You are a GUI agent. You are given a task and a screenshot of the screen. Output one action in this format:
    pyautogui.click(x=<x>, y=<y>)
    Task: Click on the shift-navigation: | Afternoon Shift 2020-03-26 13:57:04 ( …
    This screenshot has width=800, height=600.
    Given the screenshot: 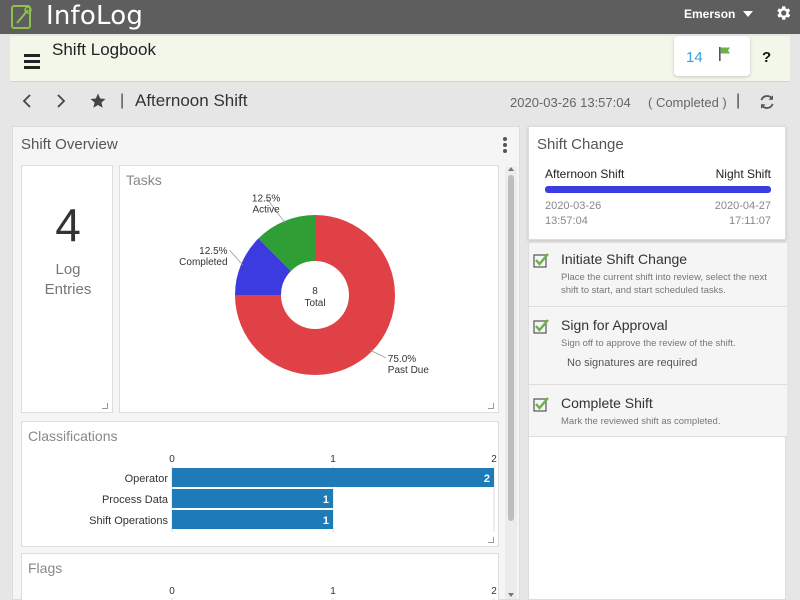 What is the action you would take?
    pyautogui.click(x=400, y=102)
    